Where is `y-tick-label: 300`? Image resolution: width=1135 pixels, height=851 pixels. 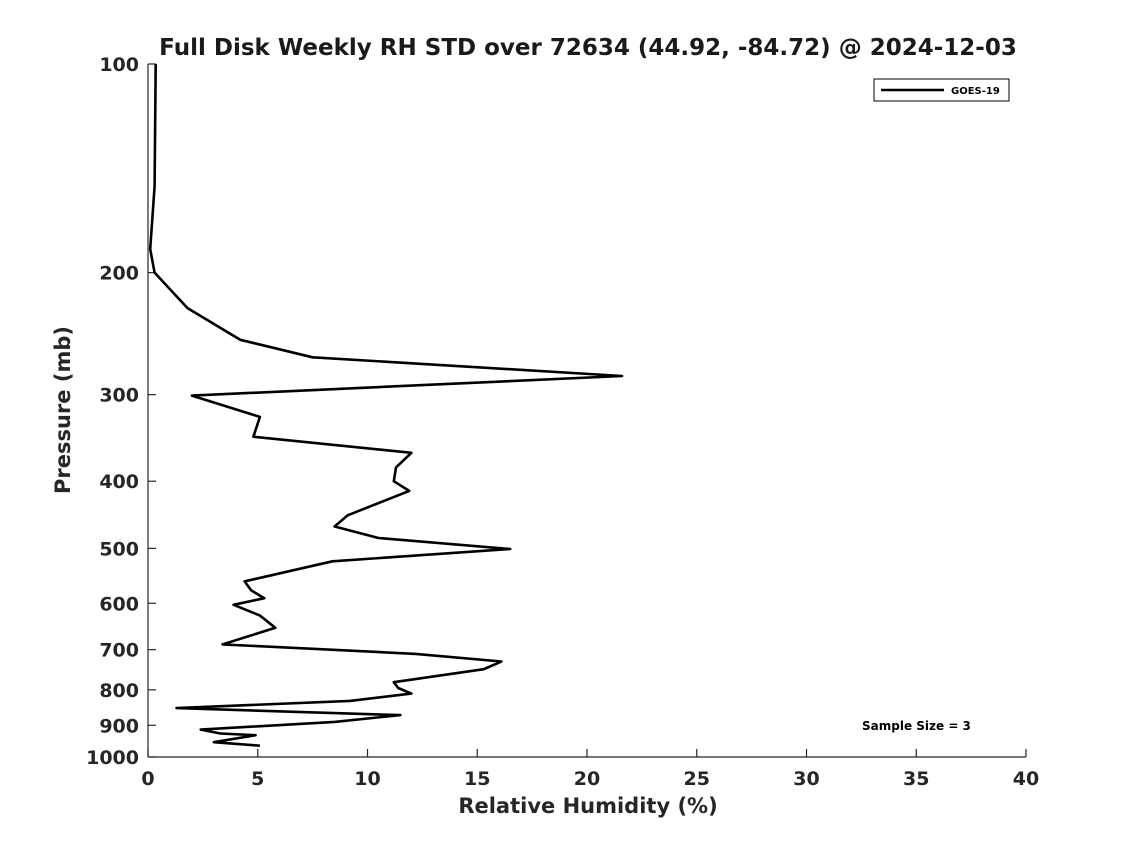 y-tick-label: 300 is located at coordinates (119, 396).